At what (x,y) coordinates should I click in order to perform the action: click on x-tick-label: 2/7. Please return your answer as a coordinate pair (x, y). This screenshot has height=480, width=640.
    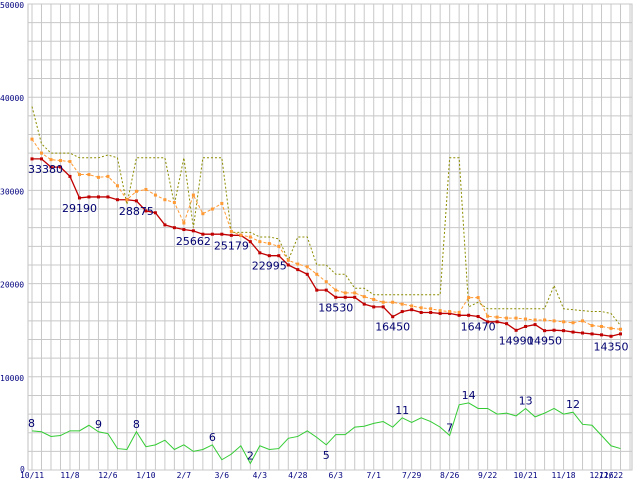
    Looking at the image, I should click on (184, 475).